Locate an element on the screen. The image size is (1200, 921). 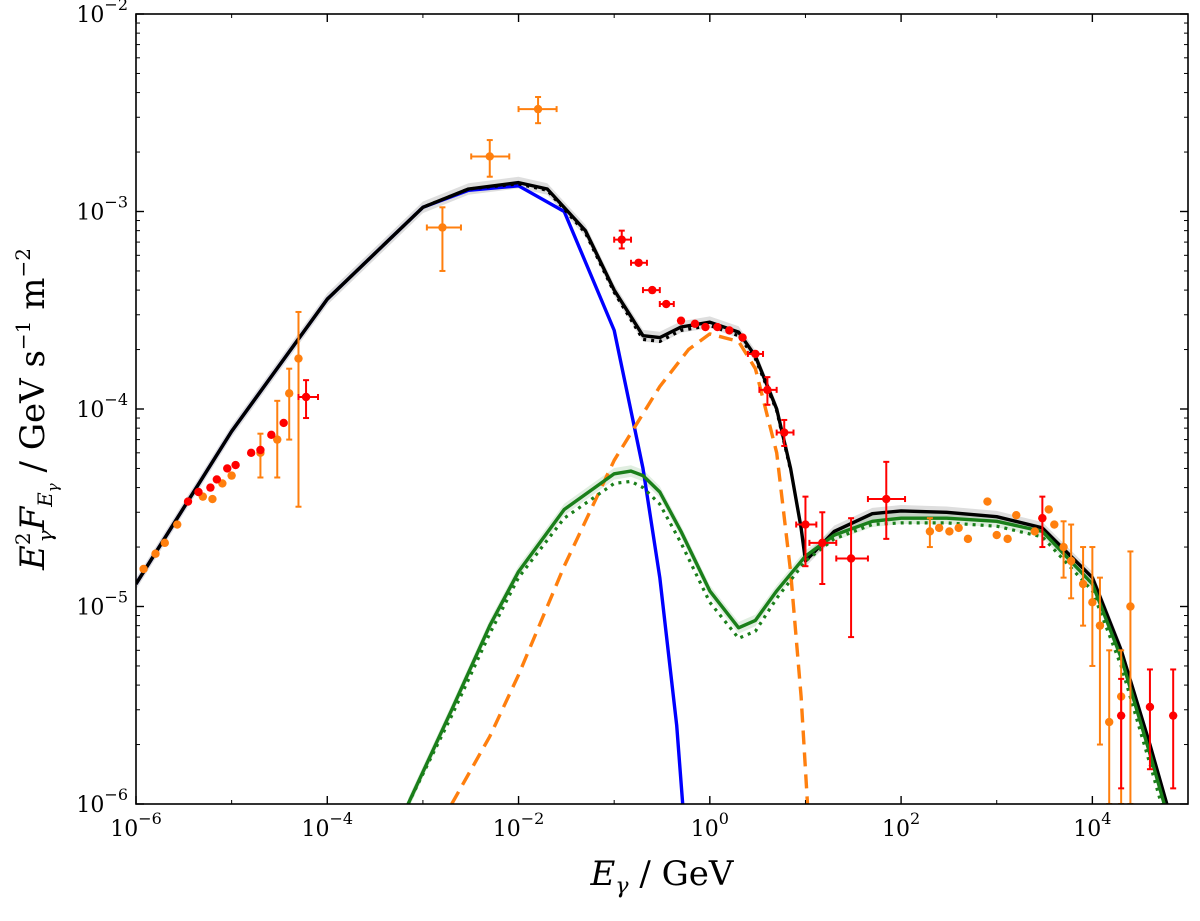
x-tick-label: 10⁴ is located at coordinates (1092, 825).